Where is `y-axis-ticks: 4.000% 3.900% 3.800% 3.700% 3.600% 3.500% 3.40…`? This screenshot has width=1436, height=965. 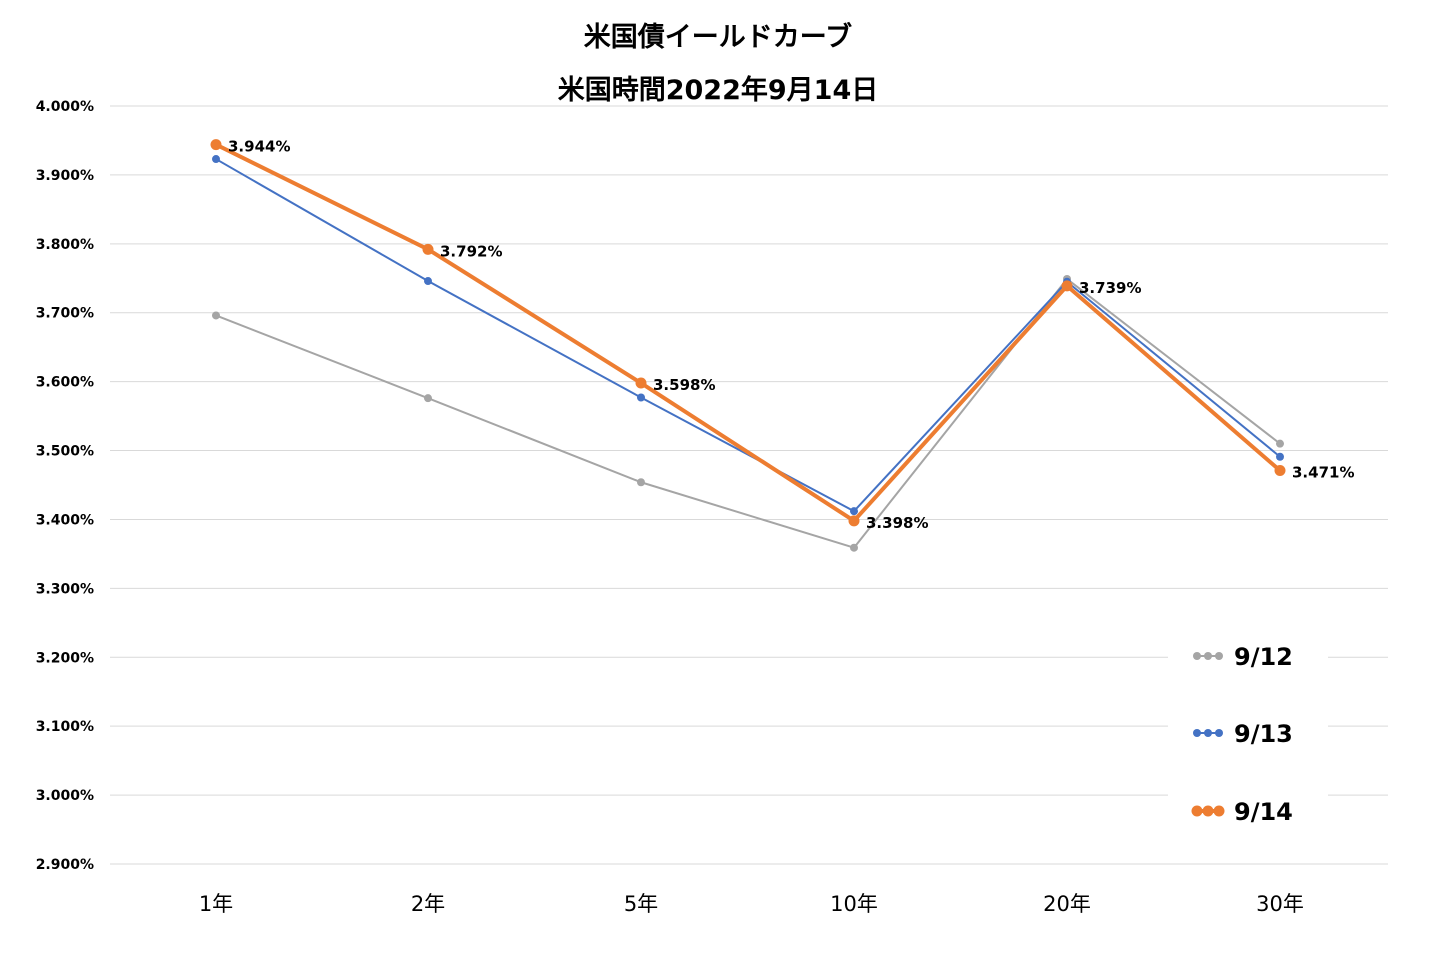 y-axis-ticks: 4.000% 3.900% 3.800% 3.700% 3.600% 3.500% 3.40… is located at coordinates (65, 486).